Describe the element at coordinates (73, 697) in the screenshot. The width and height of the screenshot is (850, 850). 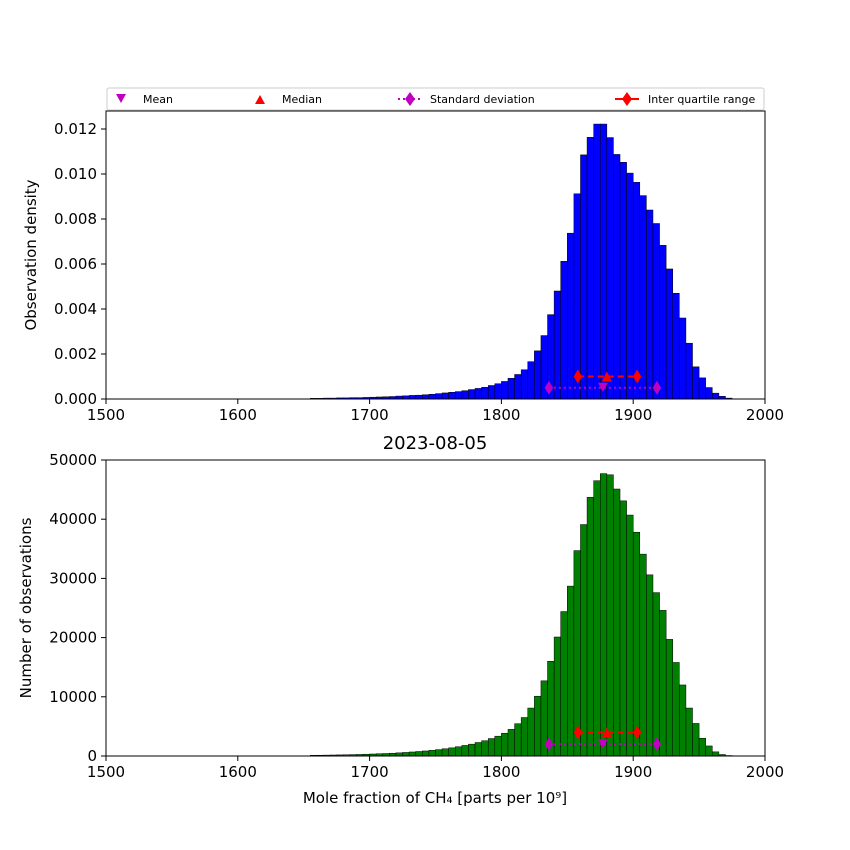
I see `count-y-tick-label: 10000` at that location.